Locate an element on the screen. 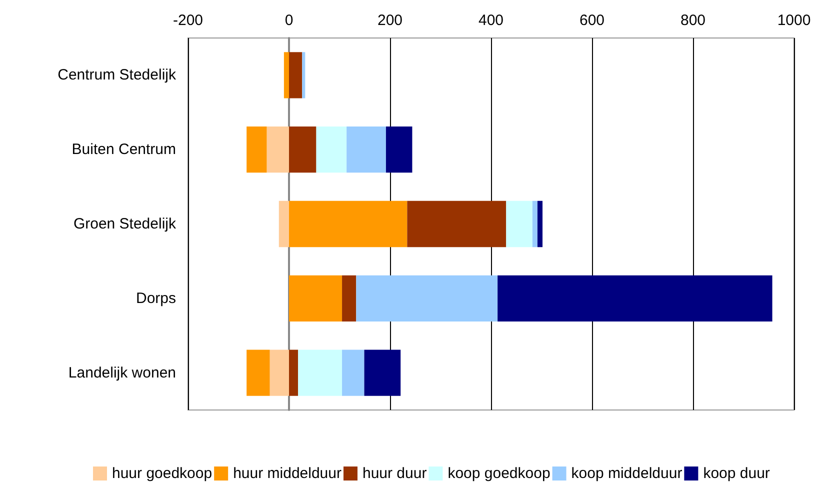 Image resolution: width=816 pixels, height=490 pixels. x-tick-label: -200 is located at coordinates (188, 20).